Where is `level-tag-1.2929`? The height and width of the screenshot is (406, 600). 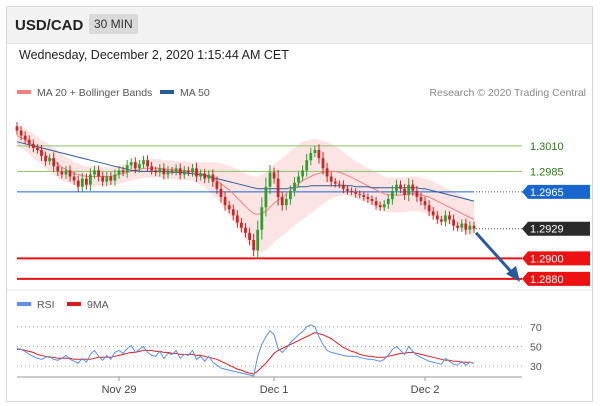 level-tag-1.2929 is located at coordinates (556, 228).